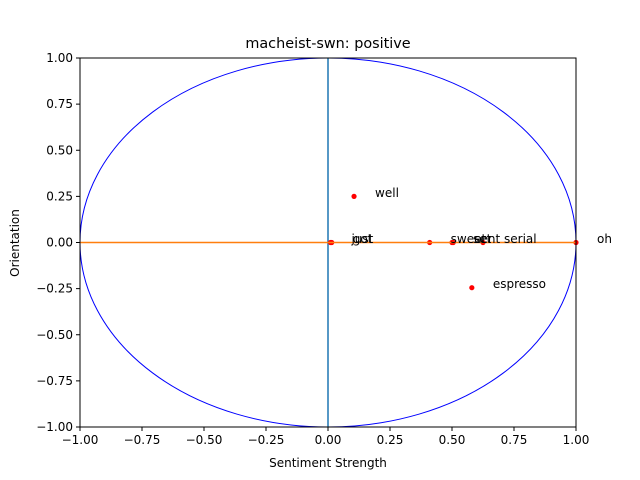 This screenshot has width=640, height=480. I want to click on x-tick-label: 1.00, so click(576, 440).